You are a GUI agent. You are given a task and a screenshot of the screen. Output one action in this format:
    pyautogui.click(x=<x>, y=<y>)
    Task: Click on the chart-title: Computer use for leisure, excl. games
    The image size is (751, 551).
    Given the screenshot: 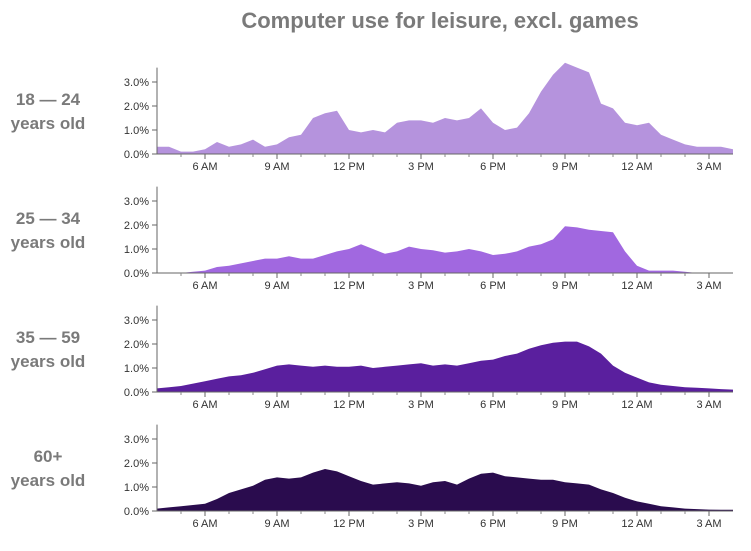 What is the action you would take?
    pyautogui.click(x=440, y=20)
    